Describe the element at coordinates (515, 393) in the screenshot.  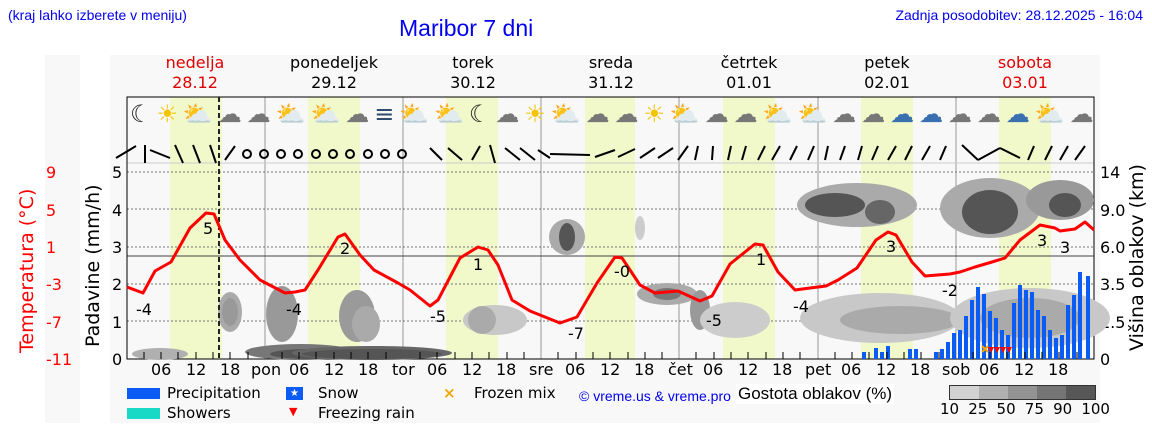
I see `legend-frozen-mix: Frozen mix` at that location.